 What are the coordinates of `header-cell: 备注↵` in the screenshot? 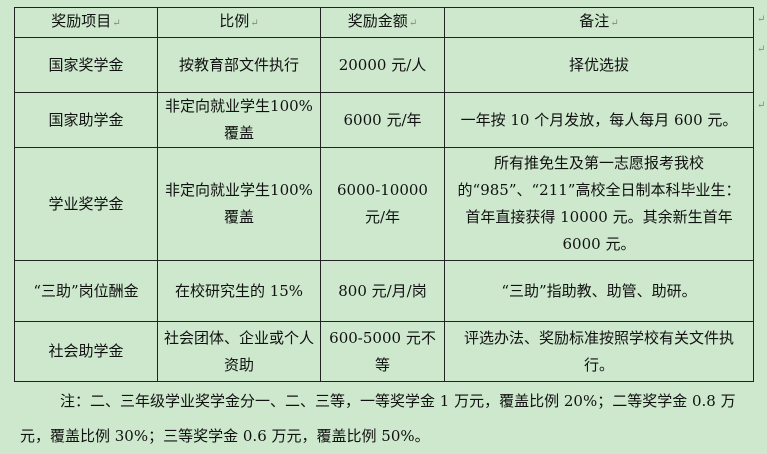 It's located at (599, 22).